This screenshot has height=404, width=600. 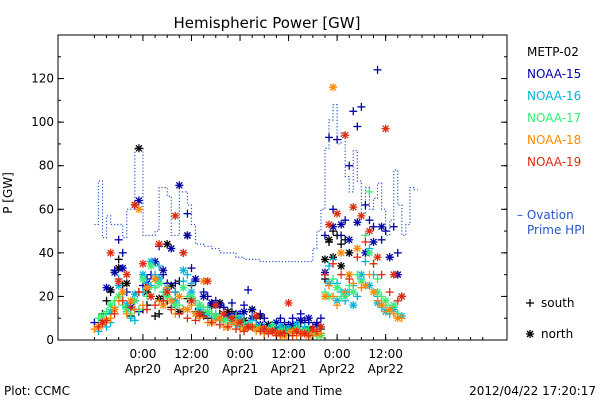 I want to click on legend-entry-noaa-19: NOAA-19, so click(x=554, y=162).